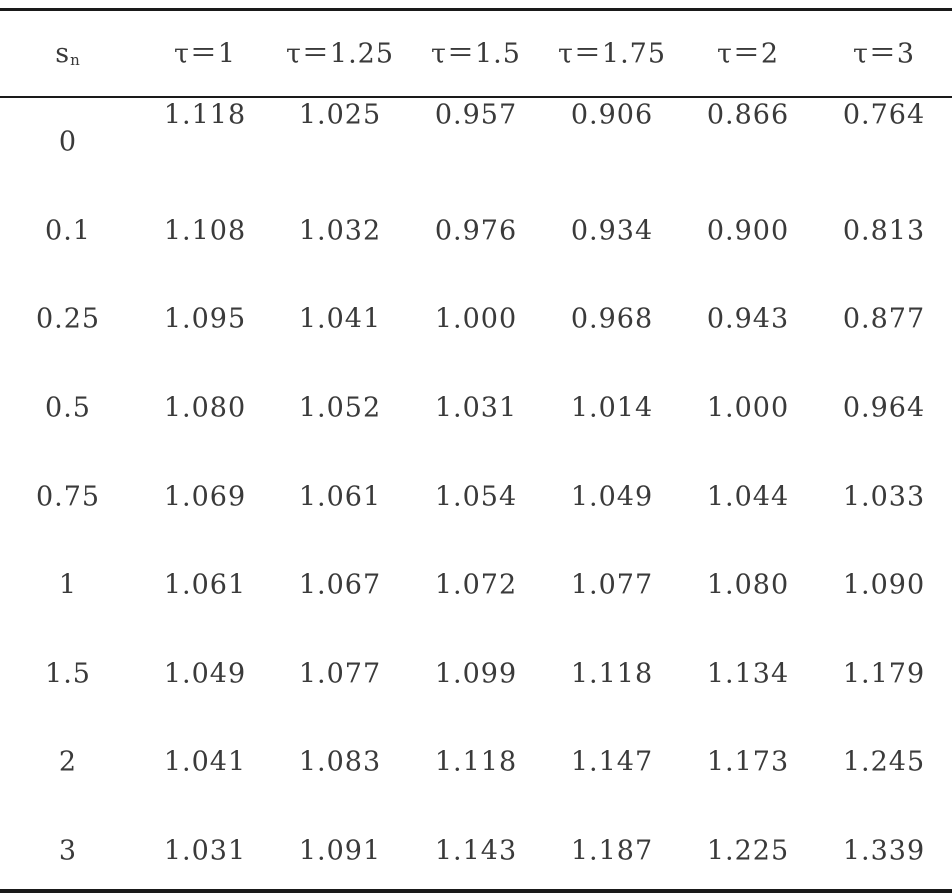 This screenshot has height=896, width=952. I want to click on row-label: 0, so click(68, 142).